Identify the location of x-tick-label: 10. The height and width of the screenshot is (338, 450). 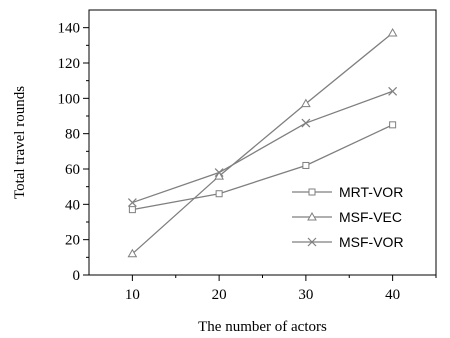
(132, 295).